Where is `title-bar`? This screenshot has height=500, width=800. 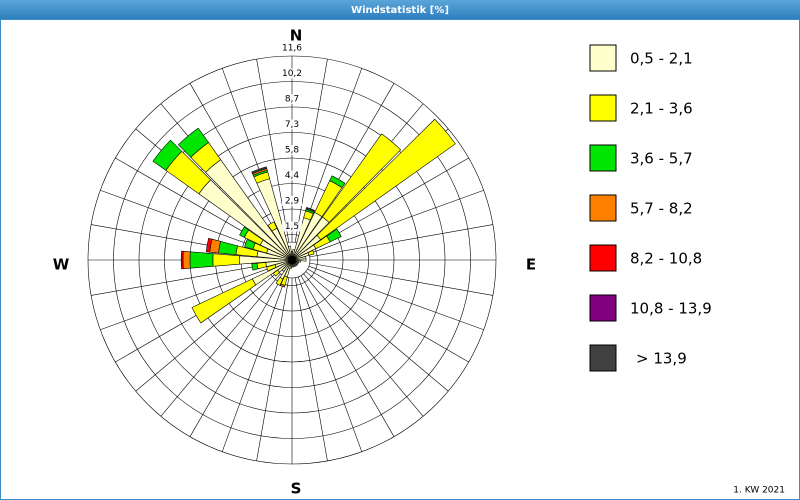
title-bar is located at coordinates (400, 9).